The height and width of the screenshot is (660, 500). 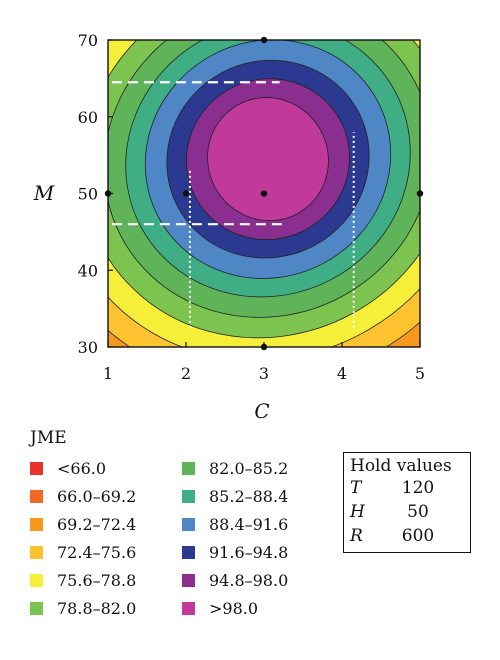 I want to click on legend-label: 91.6–94.8, so click(x=249, y=552).